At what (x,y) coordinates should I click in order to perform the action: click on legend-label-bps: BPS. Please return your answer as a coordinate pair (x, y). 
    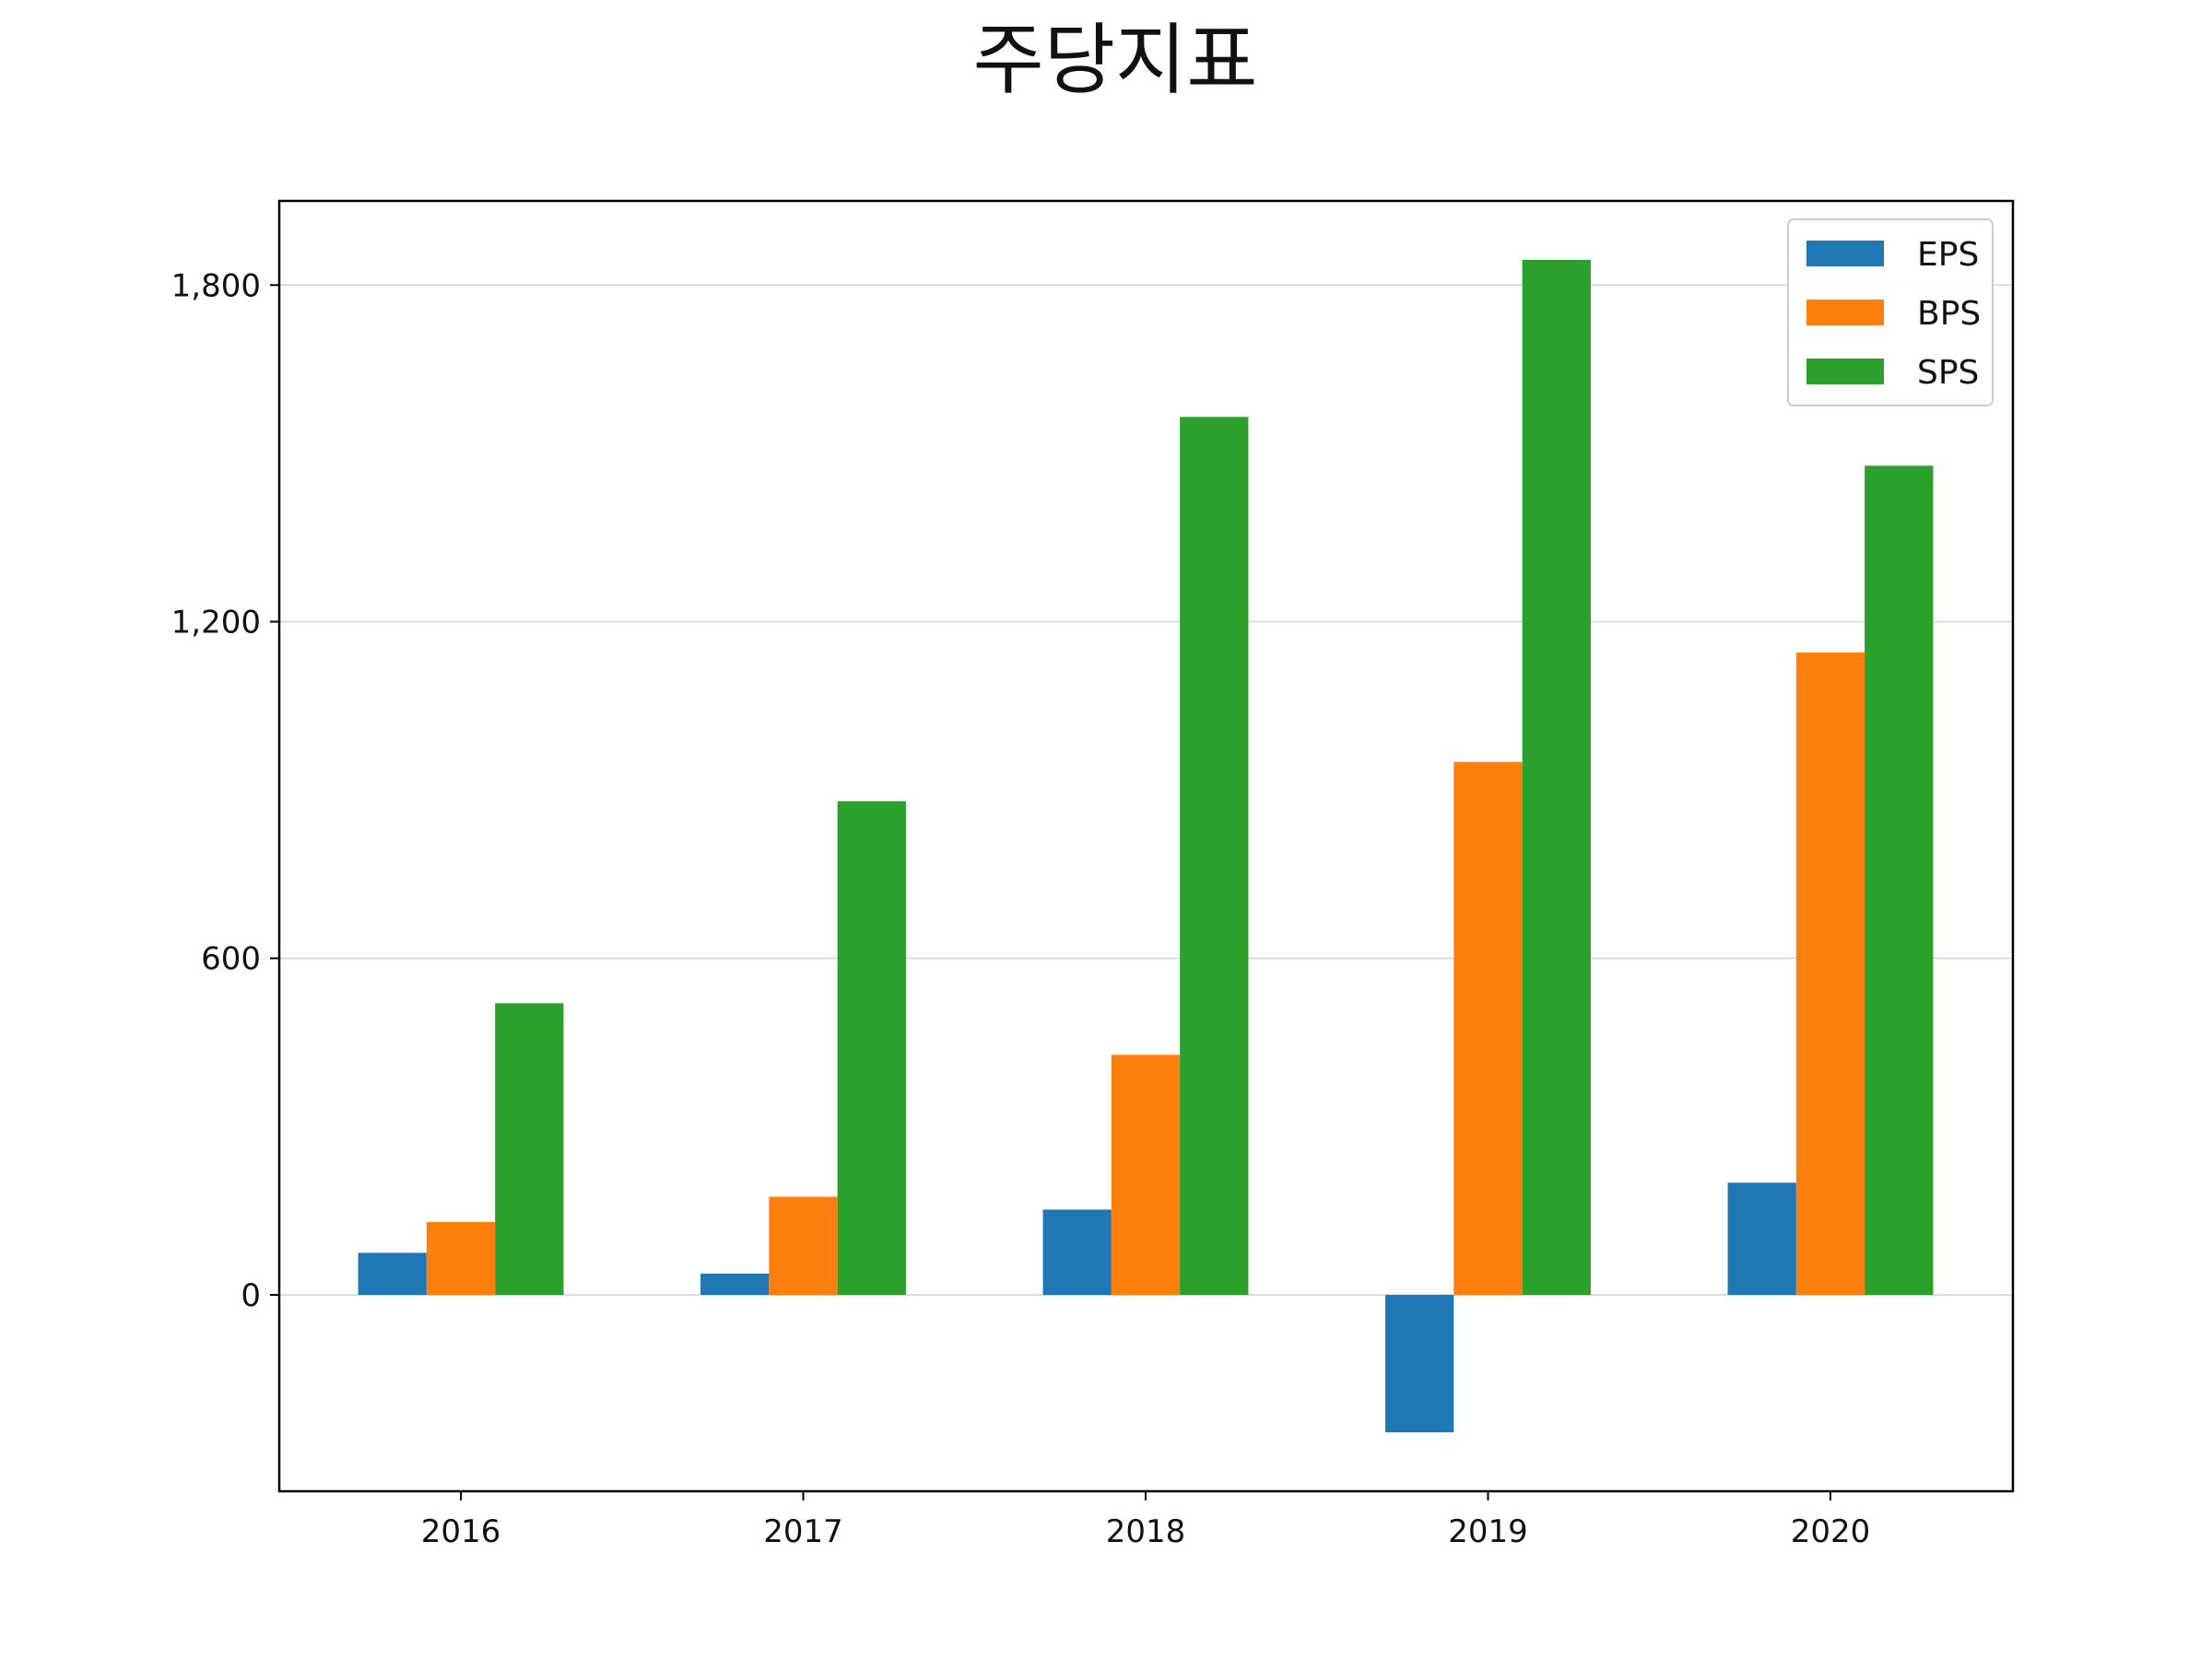
    Looking at the image, I should click on (1949, 314).